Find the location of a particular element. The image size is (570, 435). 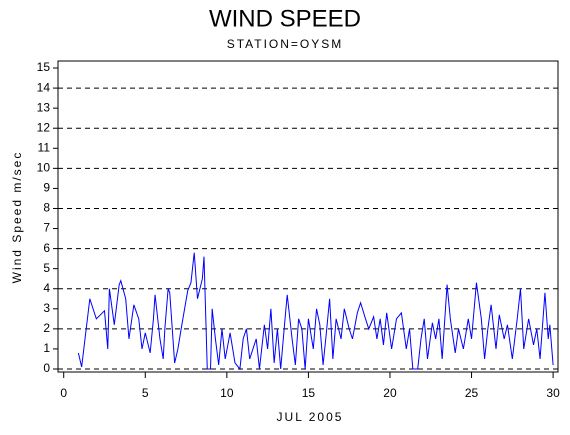

y-tick-label: 0 is located at coordinates (46, 368).